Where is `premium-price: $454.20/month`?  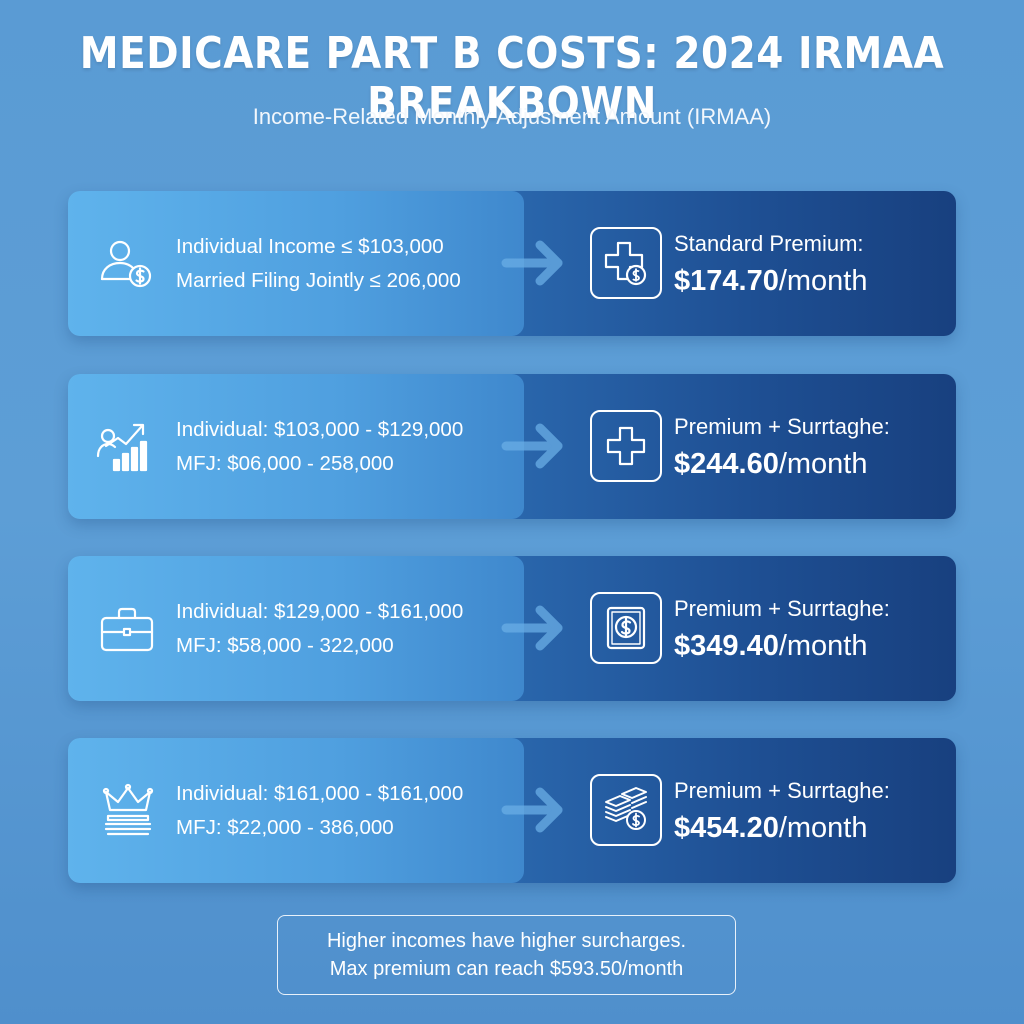 premium-price: $454.20/month is located at coordinates (782, 828).